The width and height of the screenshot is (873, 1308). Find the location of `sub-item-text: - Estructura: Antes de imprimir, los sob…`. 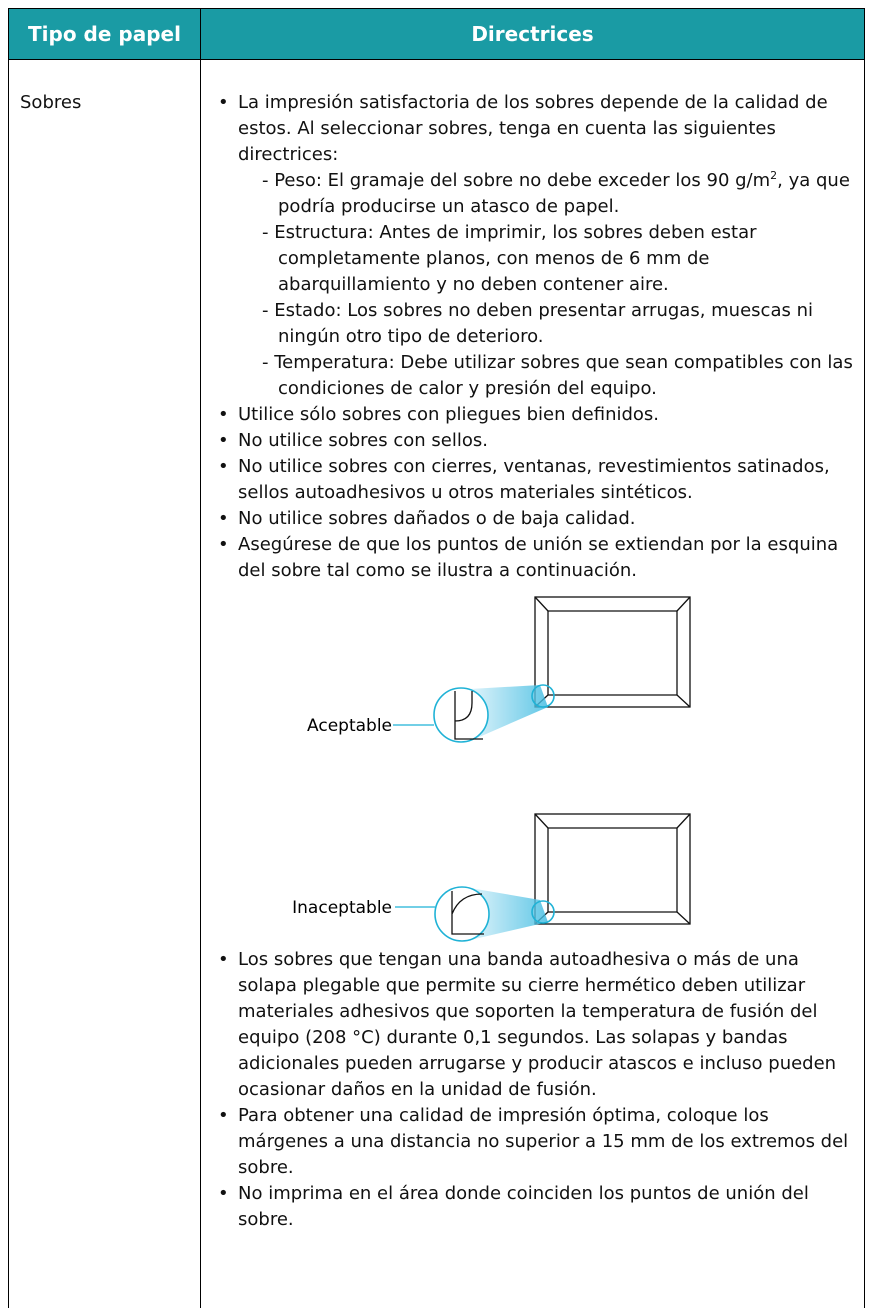

sub-item-text: - Estructura: Antes de imprimir, los sob… is located at coordinates (509, 258).